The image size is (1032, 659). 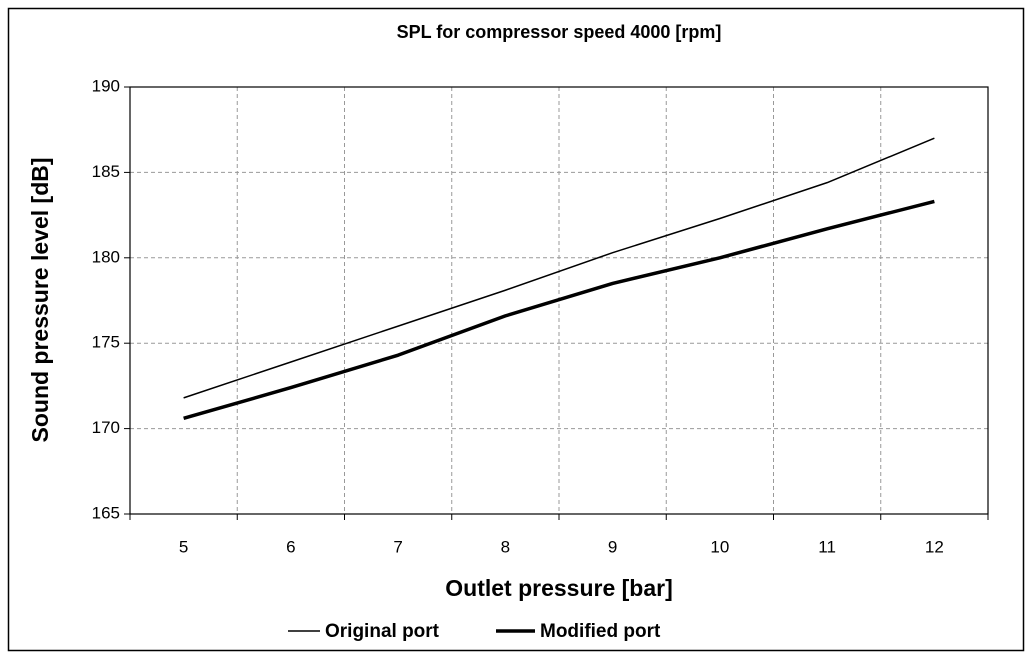 What do you see at coordinates (559, 32) in the screenshot?
I see `chart-title: SPL for compressor speed 4000 [rpm]` at bounding box center [559, 32].